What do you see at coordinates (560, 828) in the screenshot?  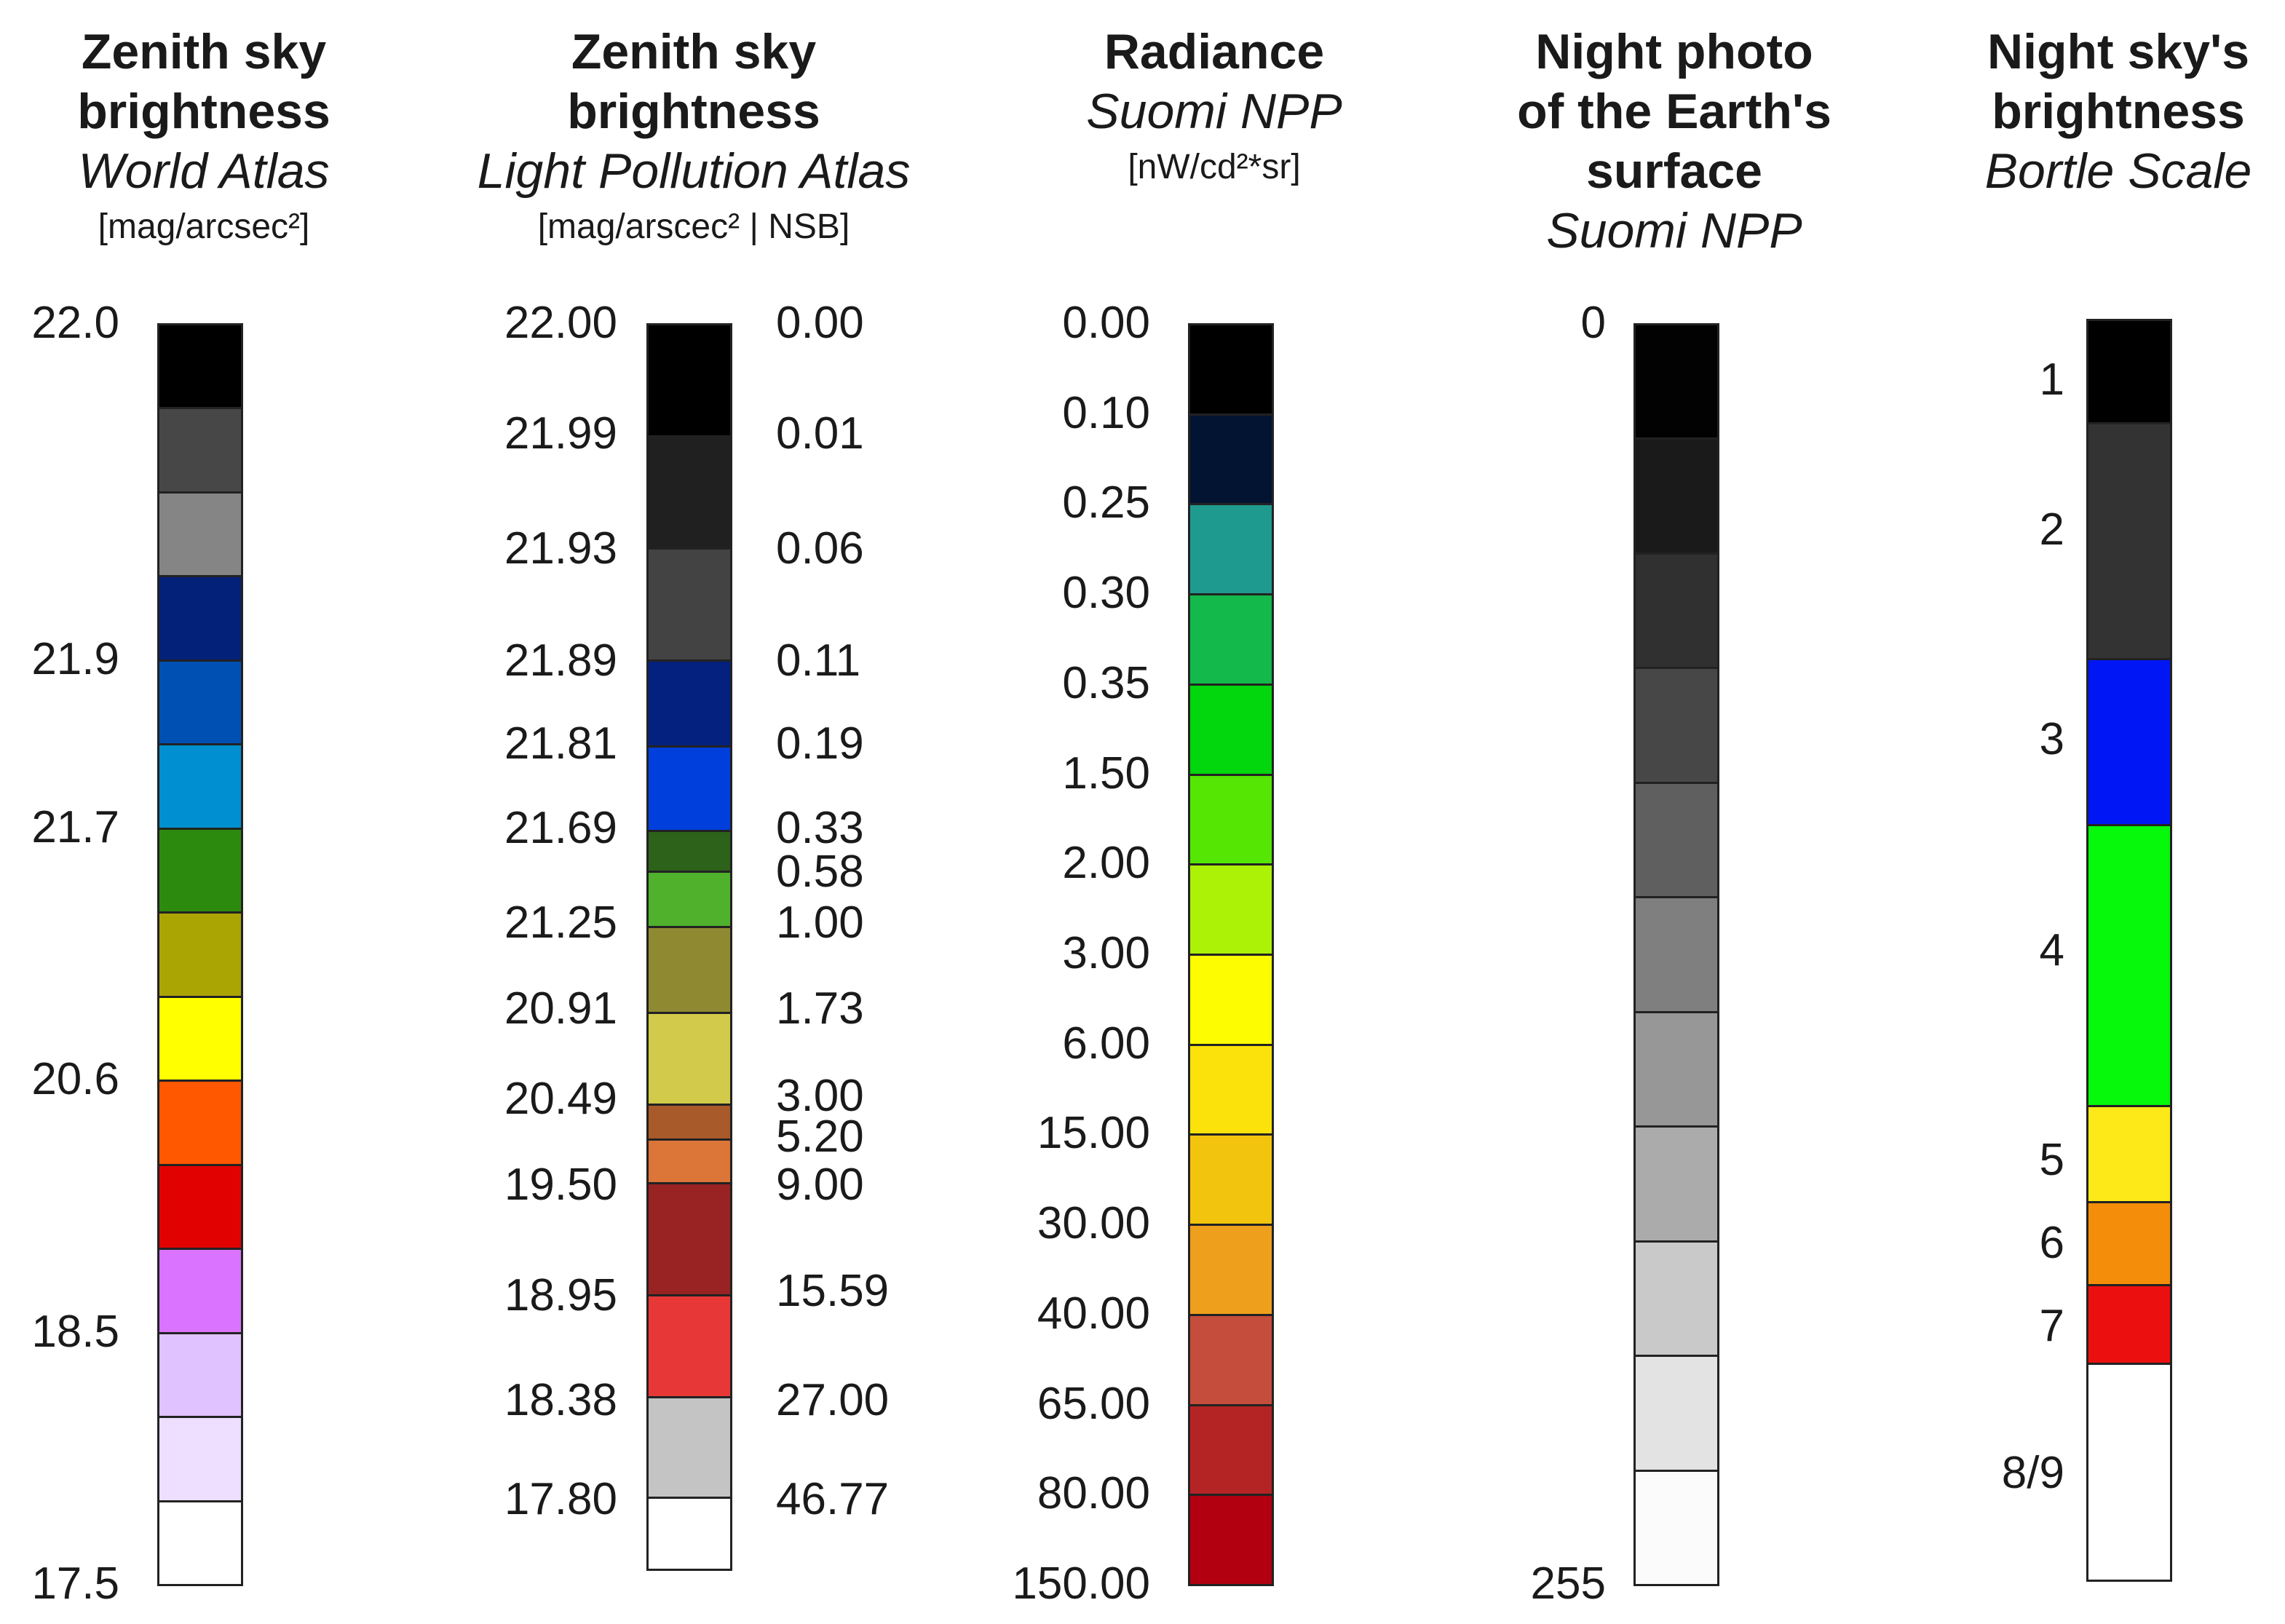 I see `magnitude-label: 21.69` at bounding box center [560, 828].